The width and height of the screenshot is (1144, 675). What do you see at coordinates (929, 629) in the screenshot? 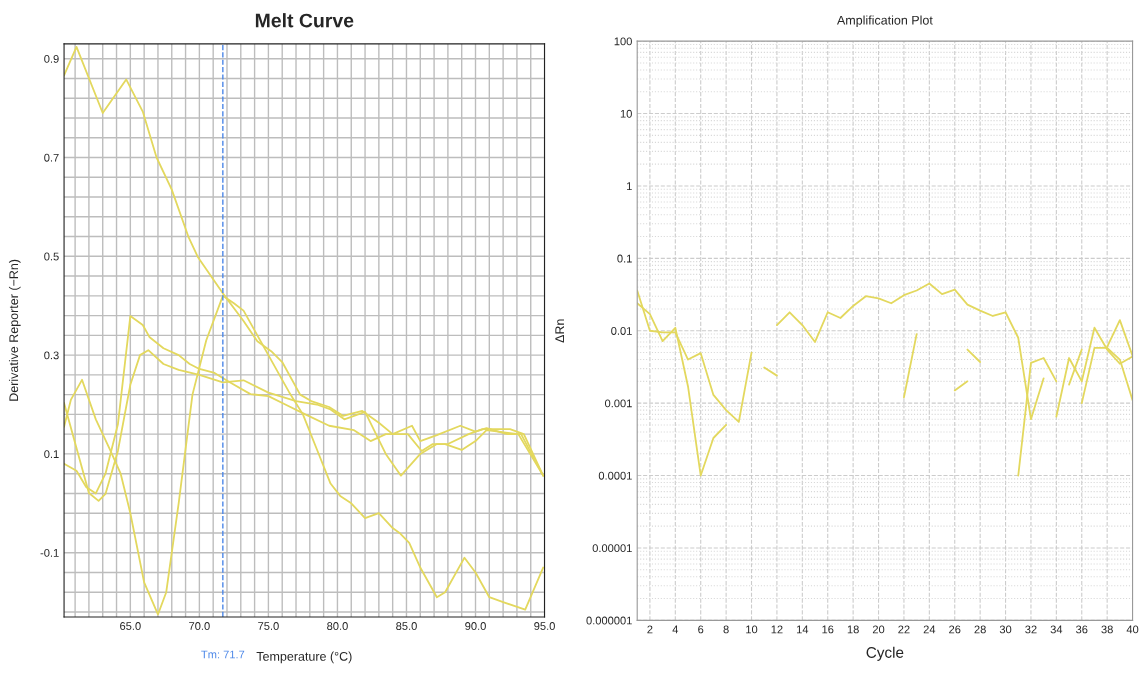
I see `x-tick-label: 24` at bounding box center [929, 629].